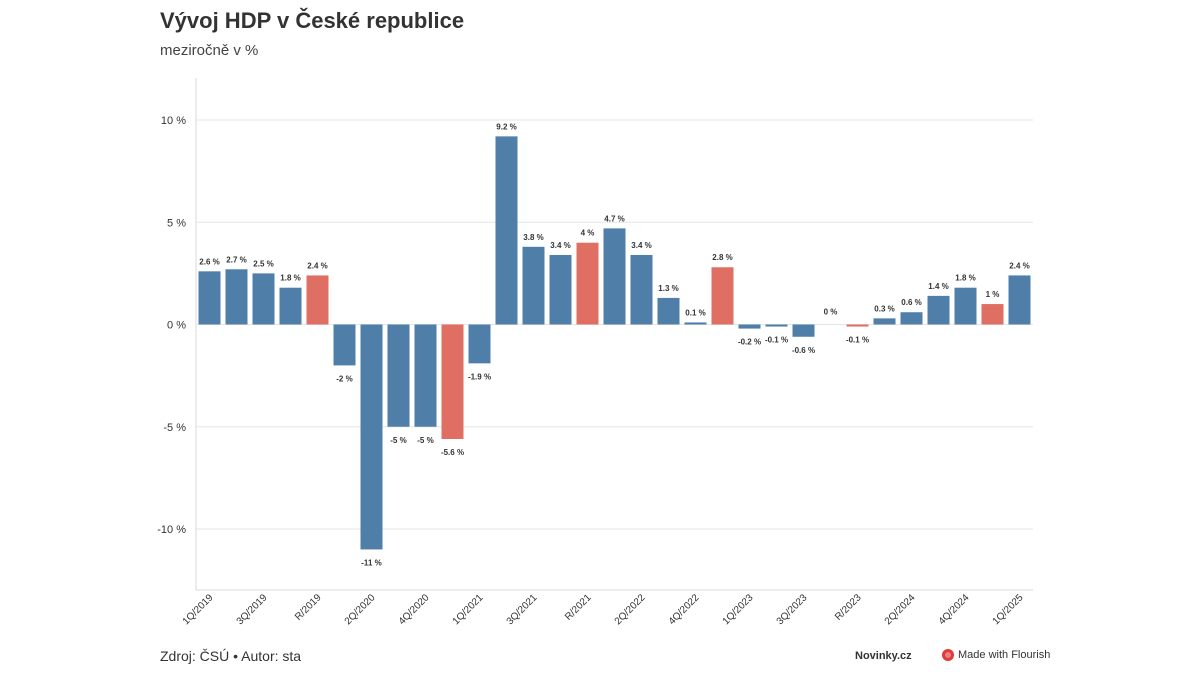 Image resolution: width=1200 pixels, height=675 pixels. Describe the element at coordinates (911, 302) in the screenshot. I see `data-label: 0.6 %` at that location.